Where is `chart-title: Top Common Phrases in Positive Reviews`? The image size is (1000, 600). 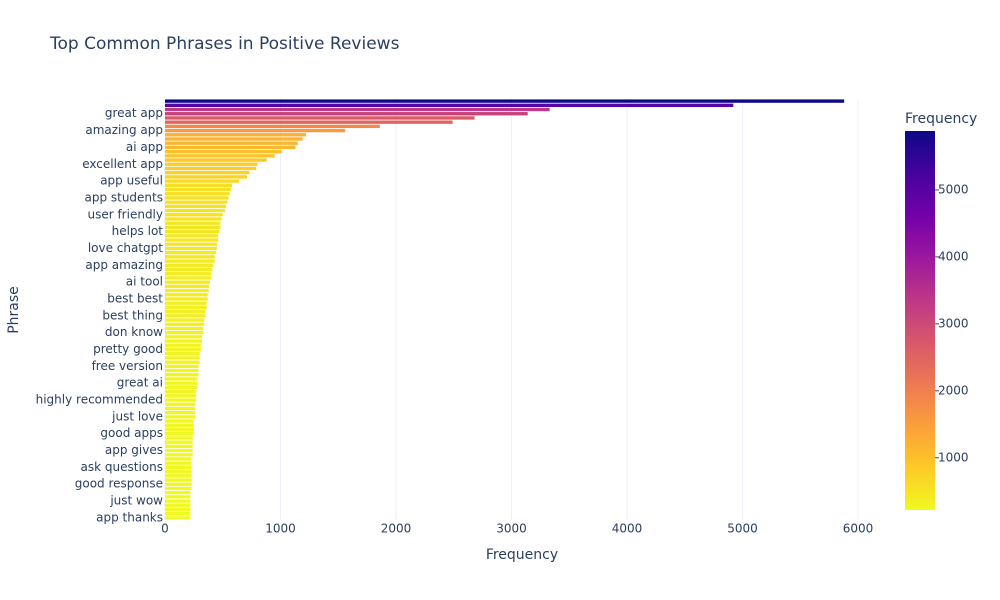 chart-title: Top Common Phrases in Positive Reviews is located at coordinates (224, 44).